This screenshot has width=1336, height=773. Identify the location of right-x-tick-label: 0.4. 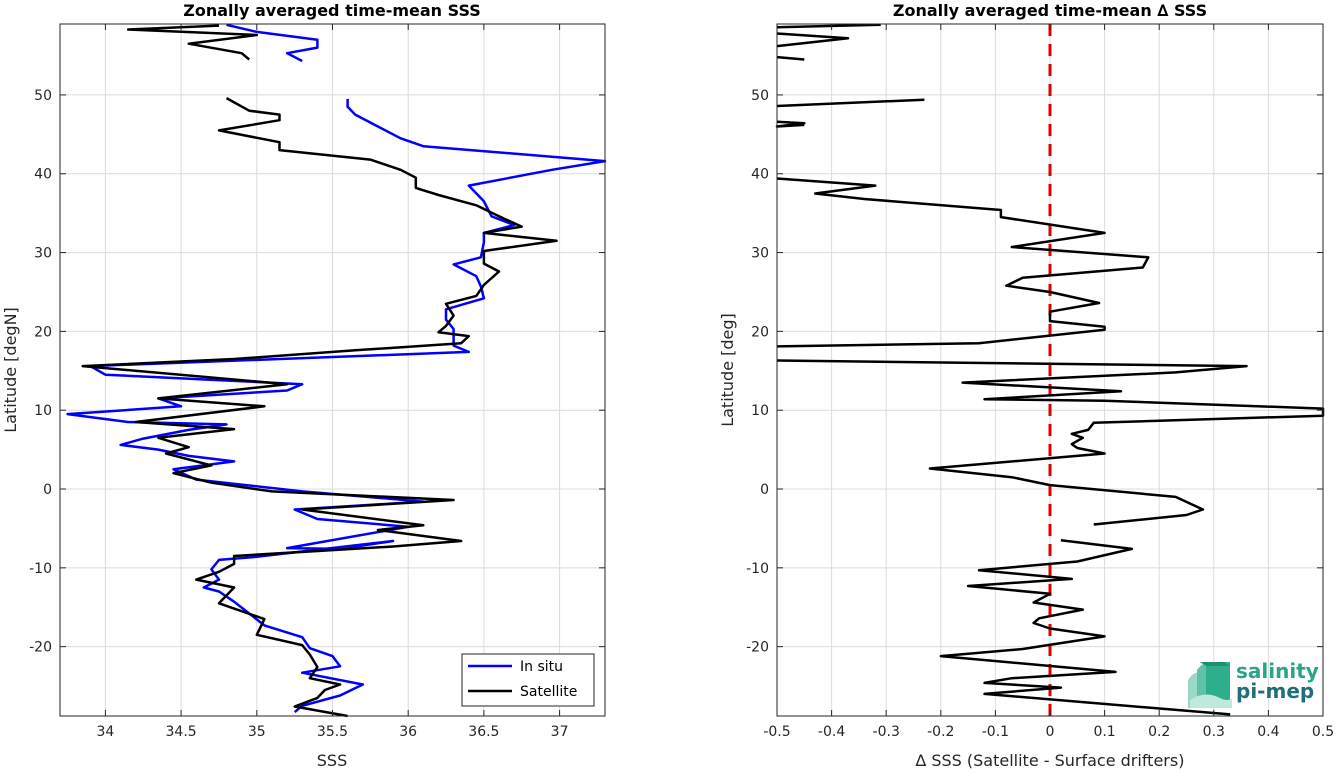
(1268, 732).